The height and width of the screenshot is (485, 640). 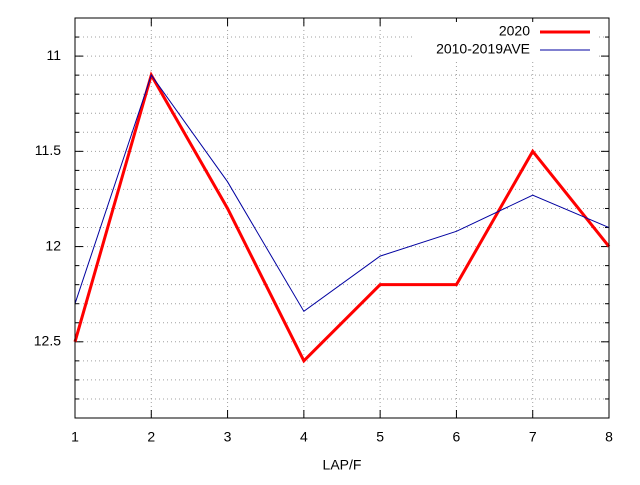 I want to click on x-axis-label: LAP/F, so click(x=342, y=465).